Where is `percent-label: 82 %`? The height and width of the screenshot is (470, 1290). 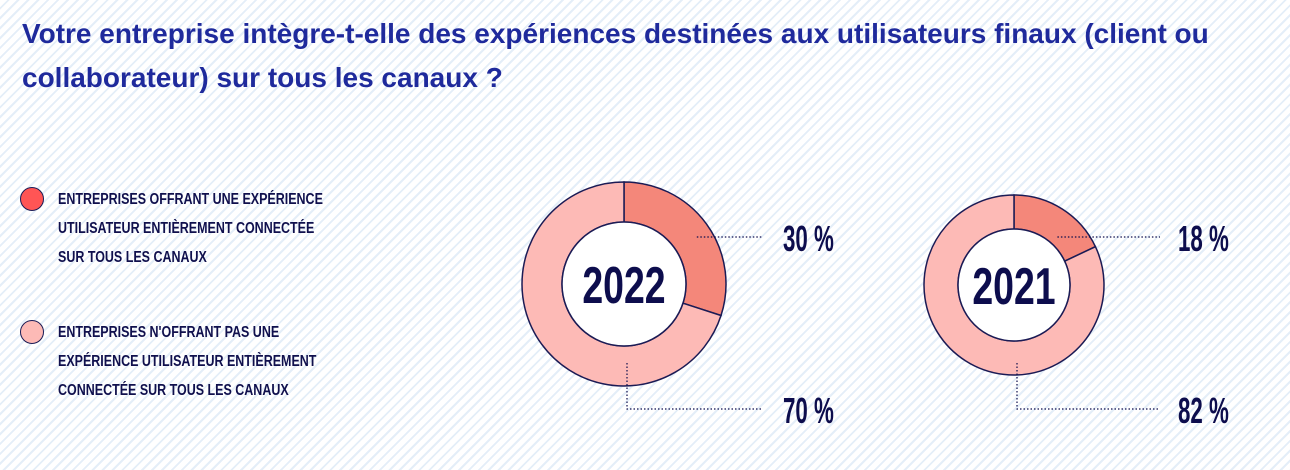
percent-label: 82 % is located at coordinates (1203, 412).